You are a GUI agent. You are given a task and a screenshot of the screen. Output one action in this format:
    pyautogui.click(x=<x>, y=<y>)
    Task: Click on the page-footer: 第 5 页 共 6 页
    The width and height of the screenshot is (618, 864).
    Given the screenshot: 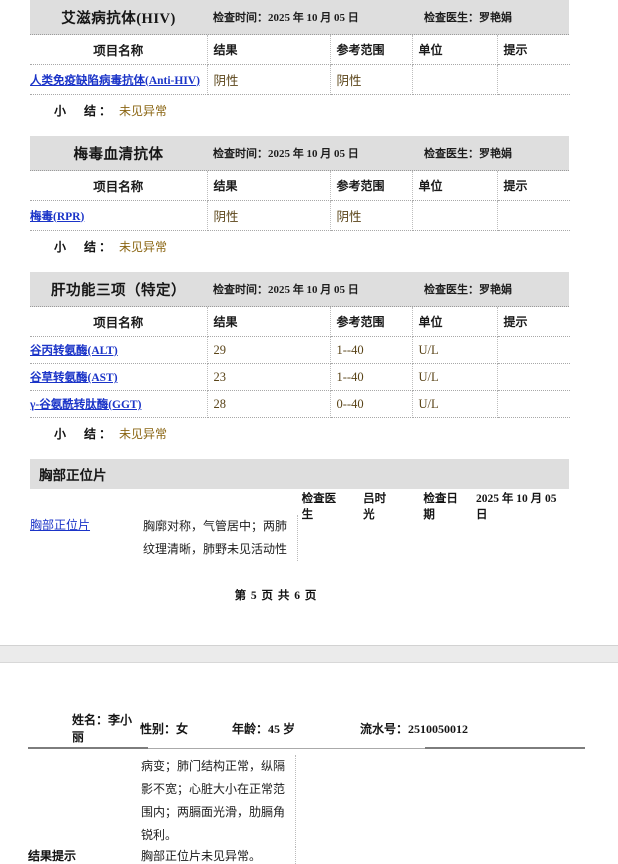 What is the action you would take?
    pyautogui.click(x=276, y=596)
    